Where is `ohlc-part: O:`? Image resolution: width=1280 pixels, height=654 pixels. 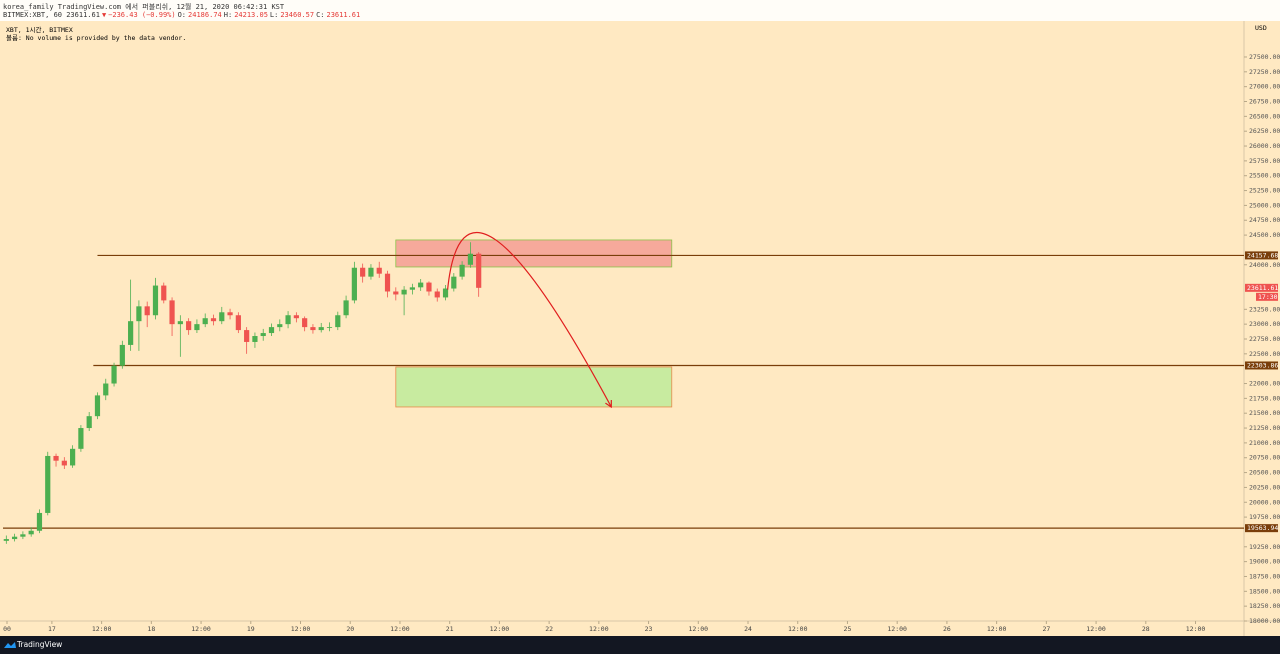 ohlc-part: O: is located at coordinates (182, 15).